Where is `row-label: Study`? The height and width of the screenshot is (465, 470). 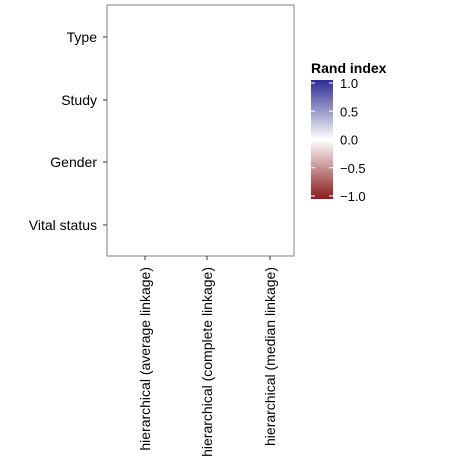
row-label: Study is located at coordinates (79, 100).